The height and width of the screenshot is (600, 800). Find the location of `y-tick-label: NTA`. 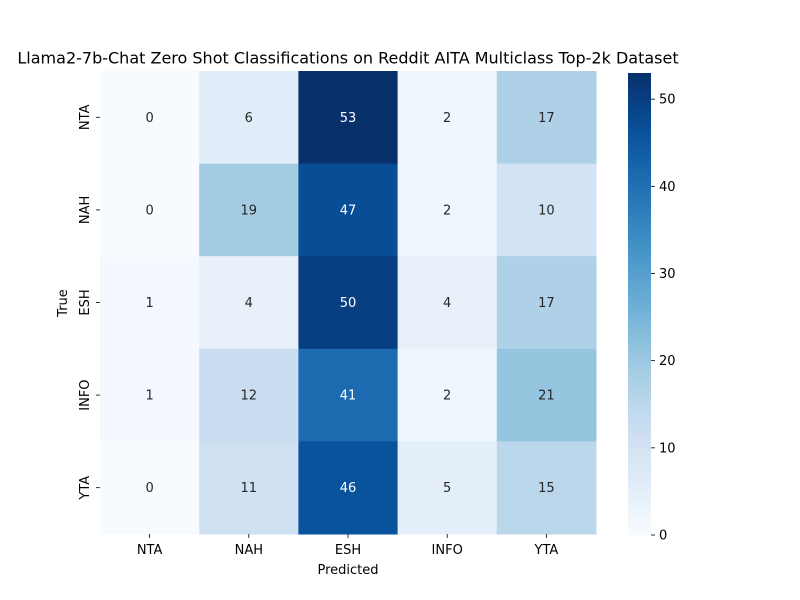

y-tick-label: NTA is located at coordinates (85, 117).